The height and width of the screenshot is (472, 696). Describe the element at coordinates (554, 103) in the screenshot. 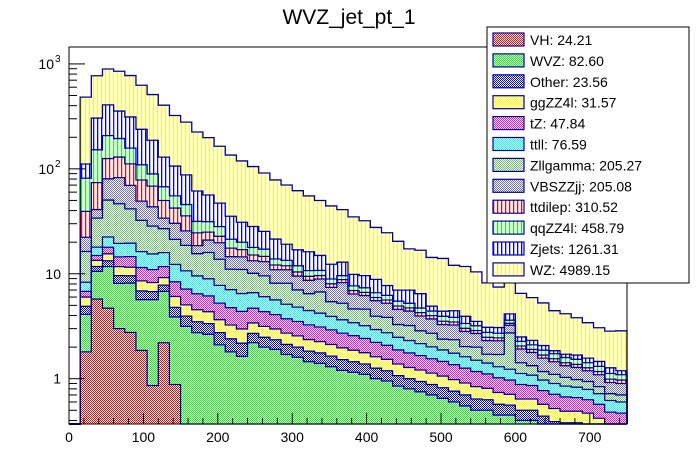

I see `legend-entry-ggZZ4l: ggZZ4l: 31.57` at that location.